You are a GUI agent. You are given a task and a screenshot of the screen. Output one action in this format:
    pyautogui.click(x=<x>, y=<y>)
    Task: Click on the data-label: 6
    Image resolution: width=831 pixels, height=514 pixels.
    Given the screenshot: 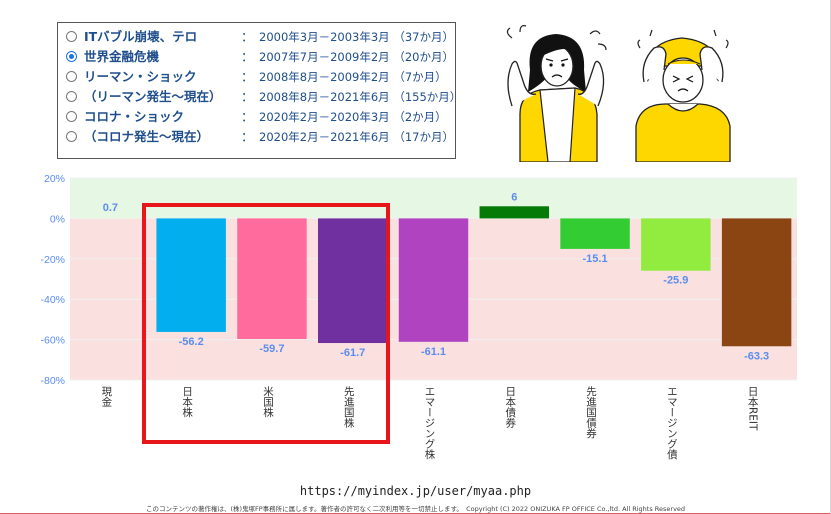 What is the action you would take?
    pyautogui.click(x=514, y=197)
    